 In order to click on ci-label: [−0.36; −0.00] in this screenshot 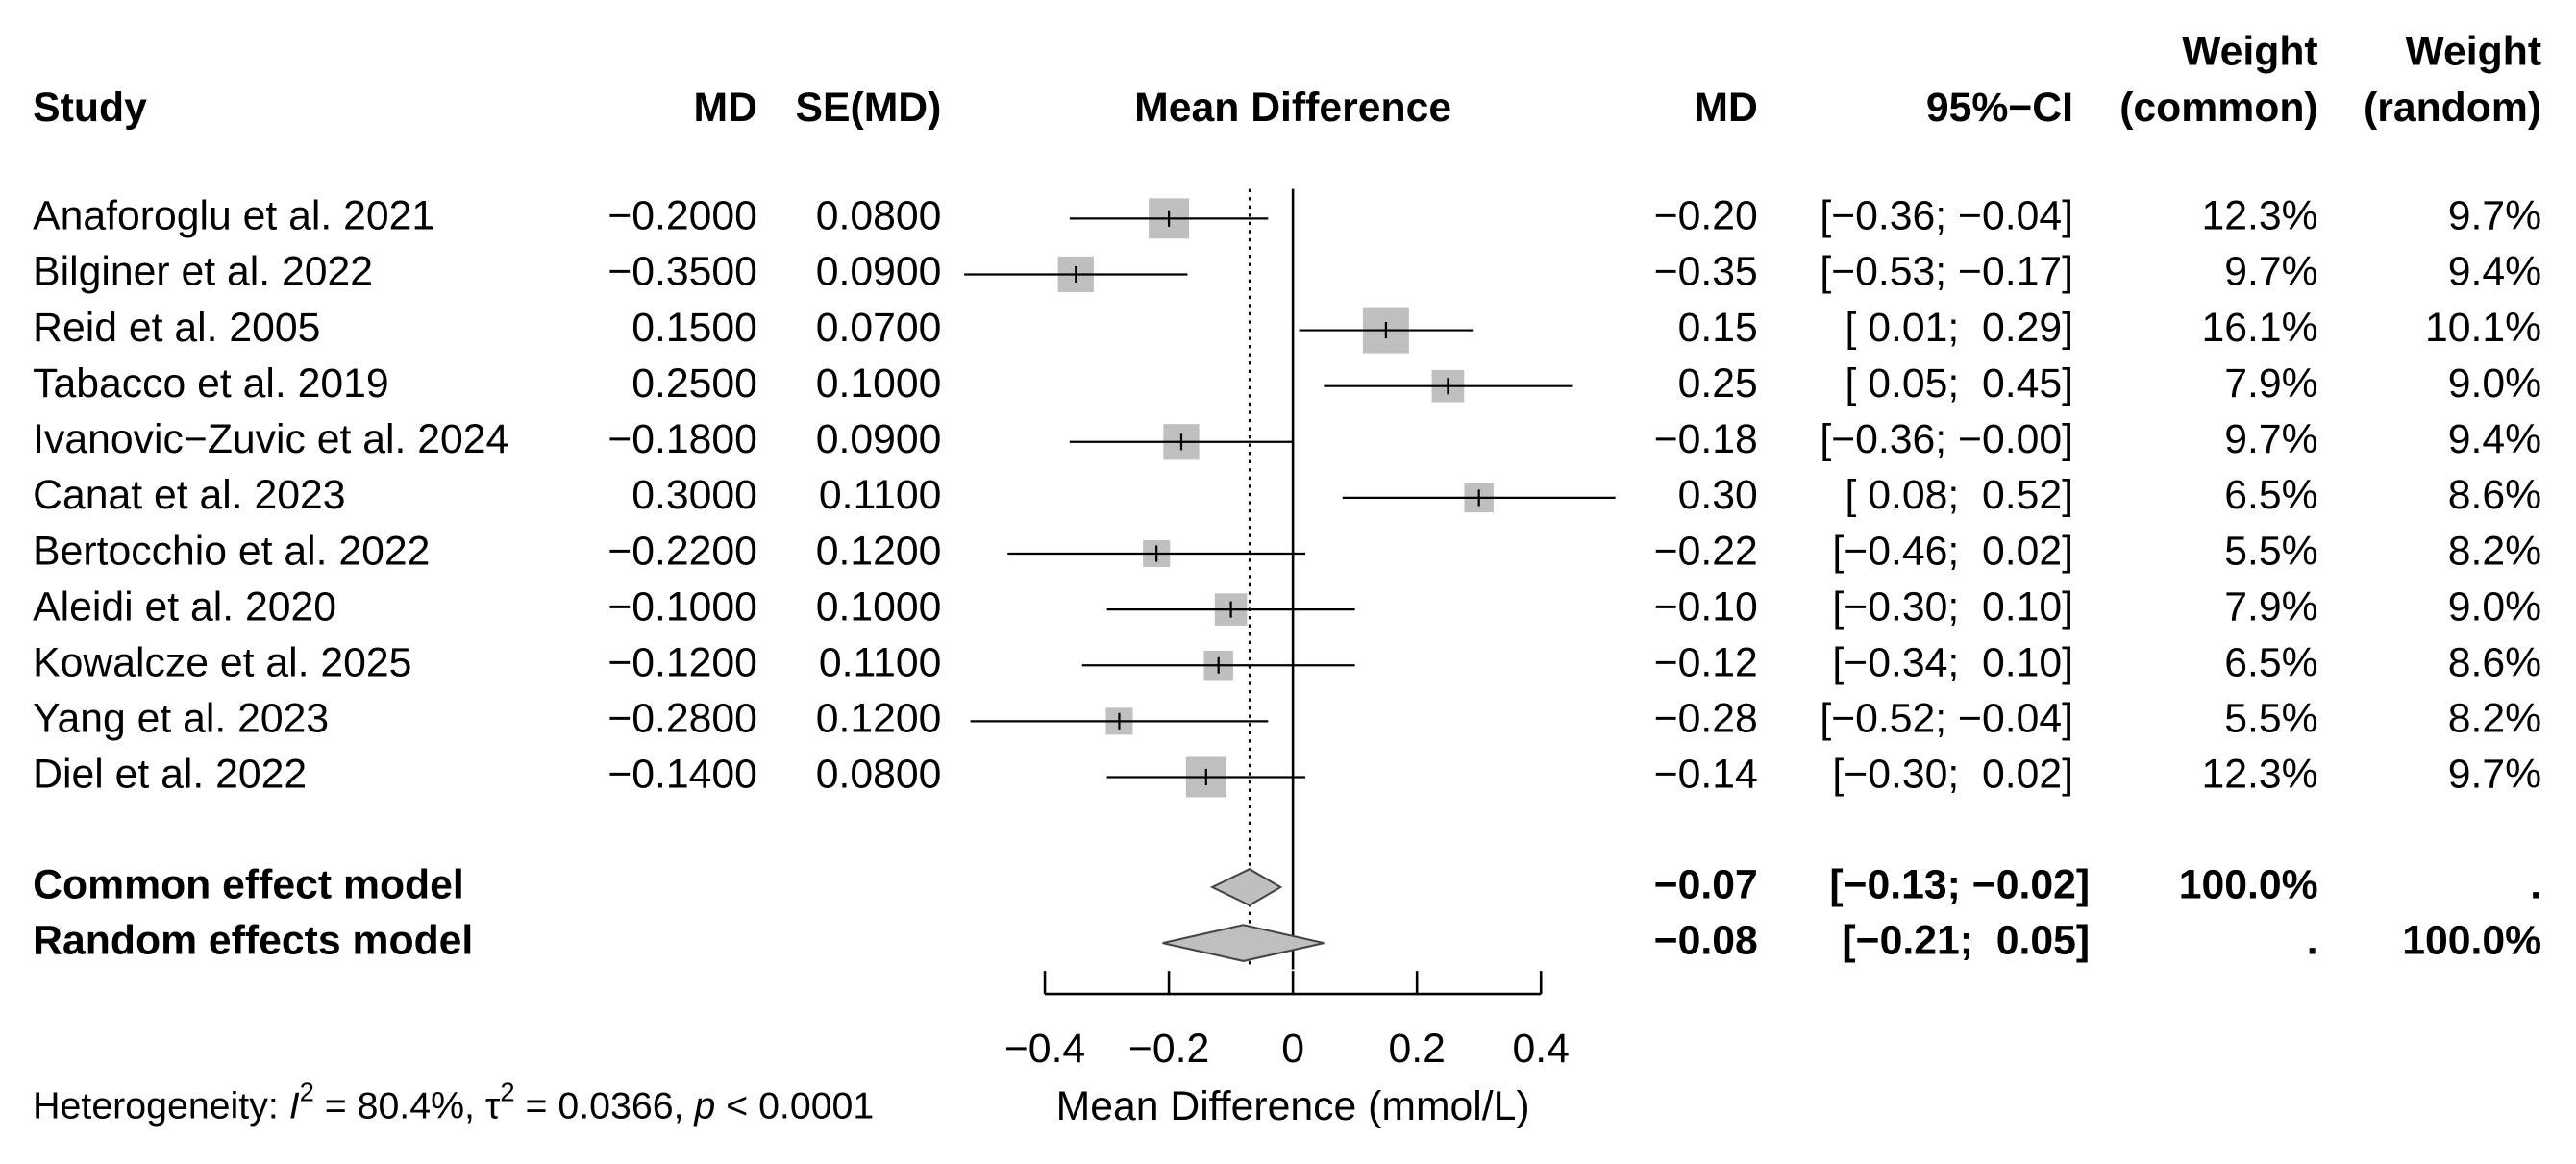, I will do `click(1947, 439)`.